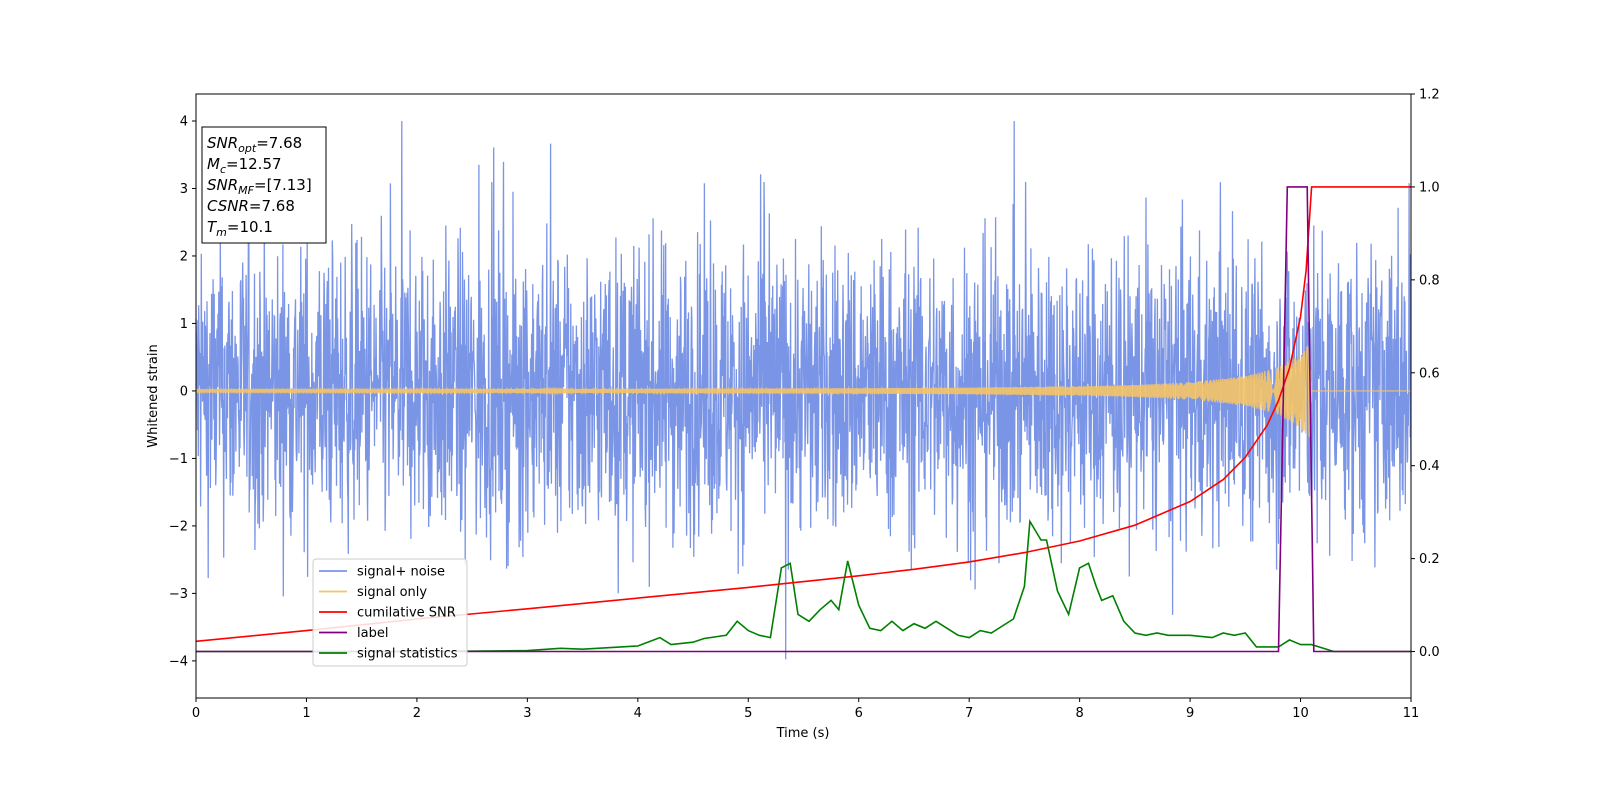  Describe the element at coordinates (1429, 280) in the screenshot. I see `y2-tick-label: 0.8` at that location.